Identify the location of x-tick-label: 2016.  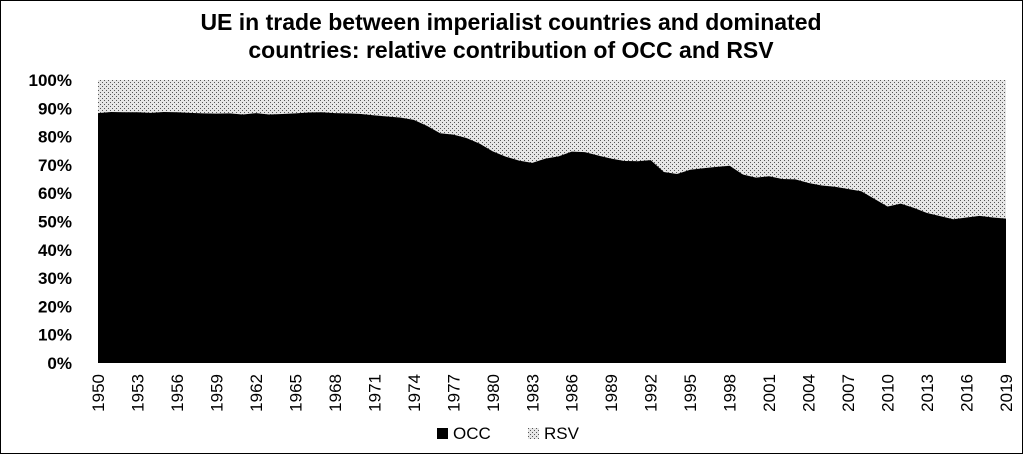
(967, 393).